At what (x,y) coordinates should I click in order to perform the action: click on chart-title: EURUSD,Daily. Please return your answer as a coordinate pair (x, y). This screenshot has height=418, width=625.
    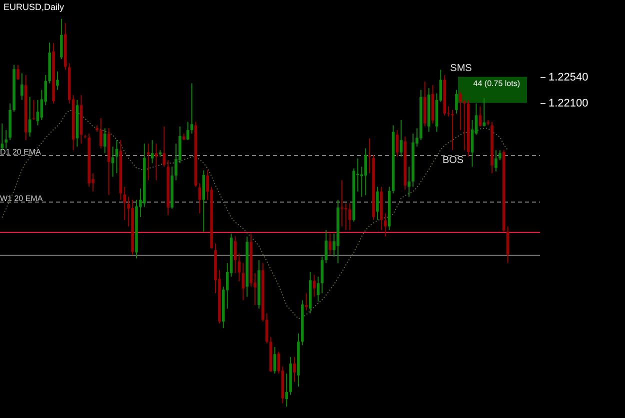
    Looking at the image, I should click on (34, 7).